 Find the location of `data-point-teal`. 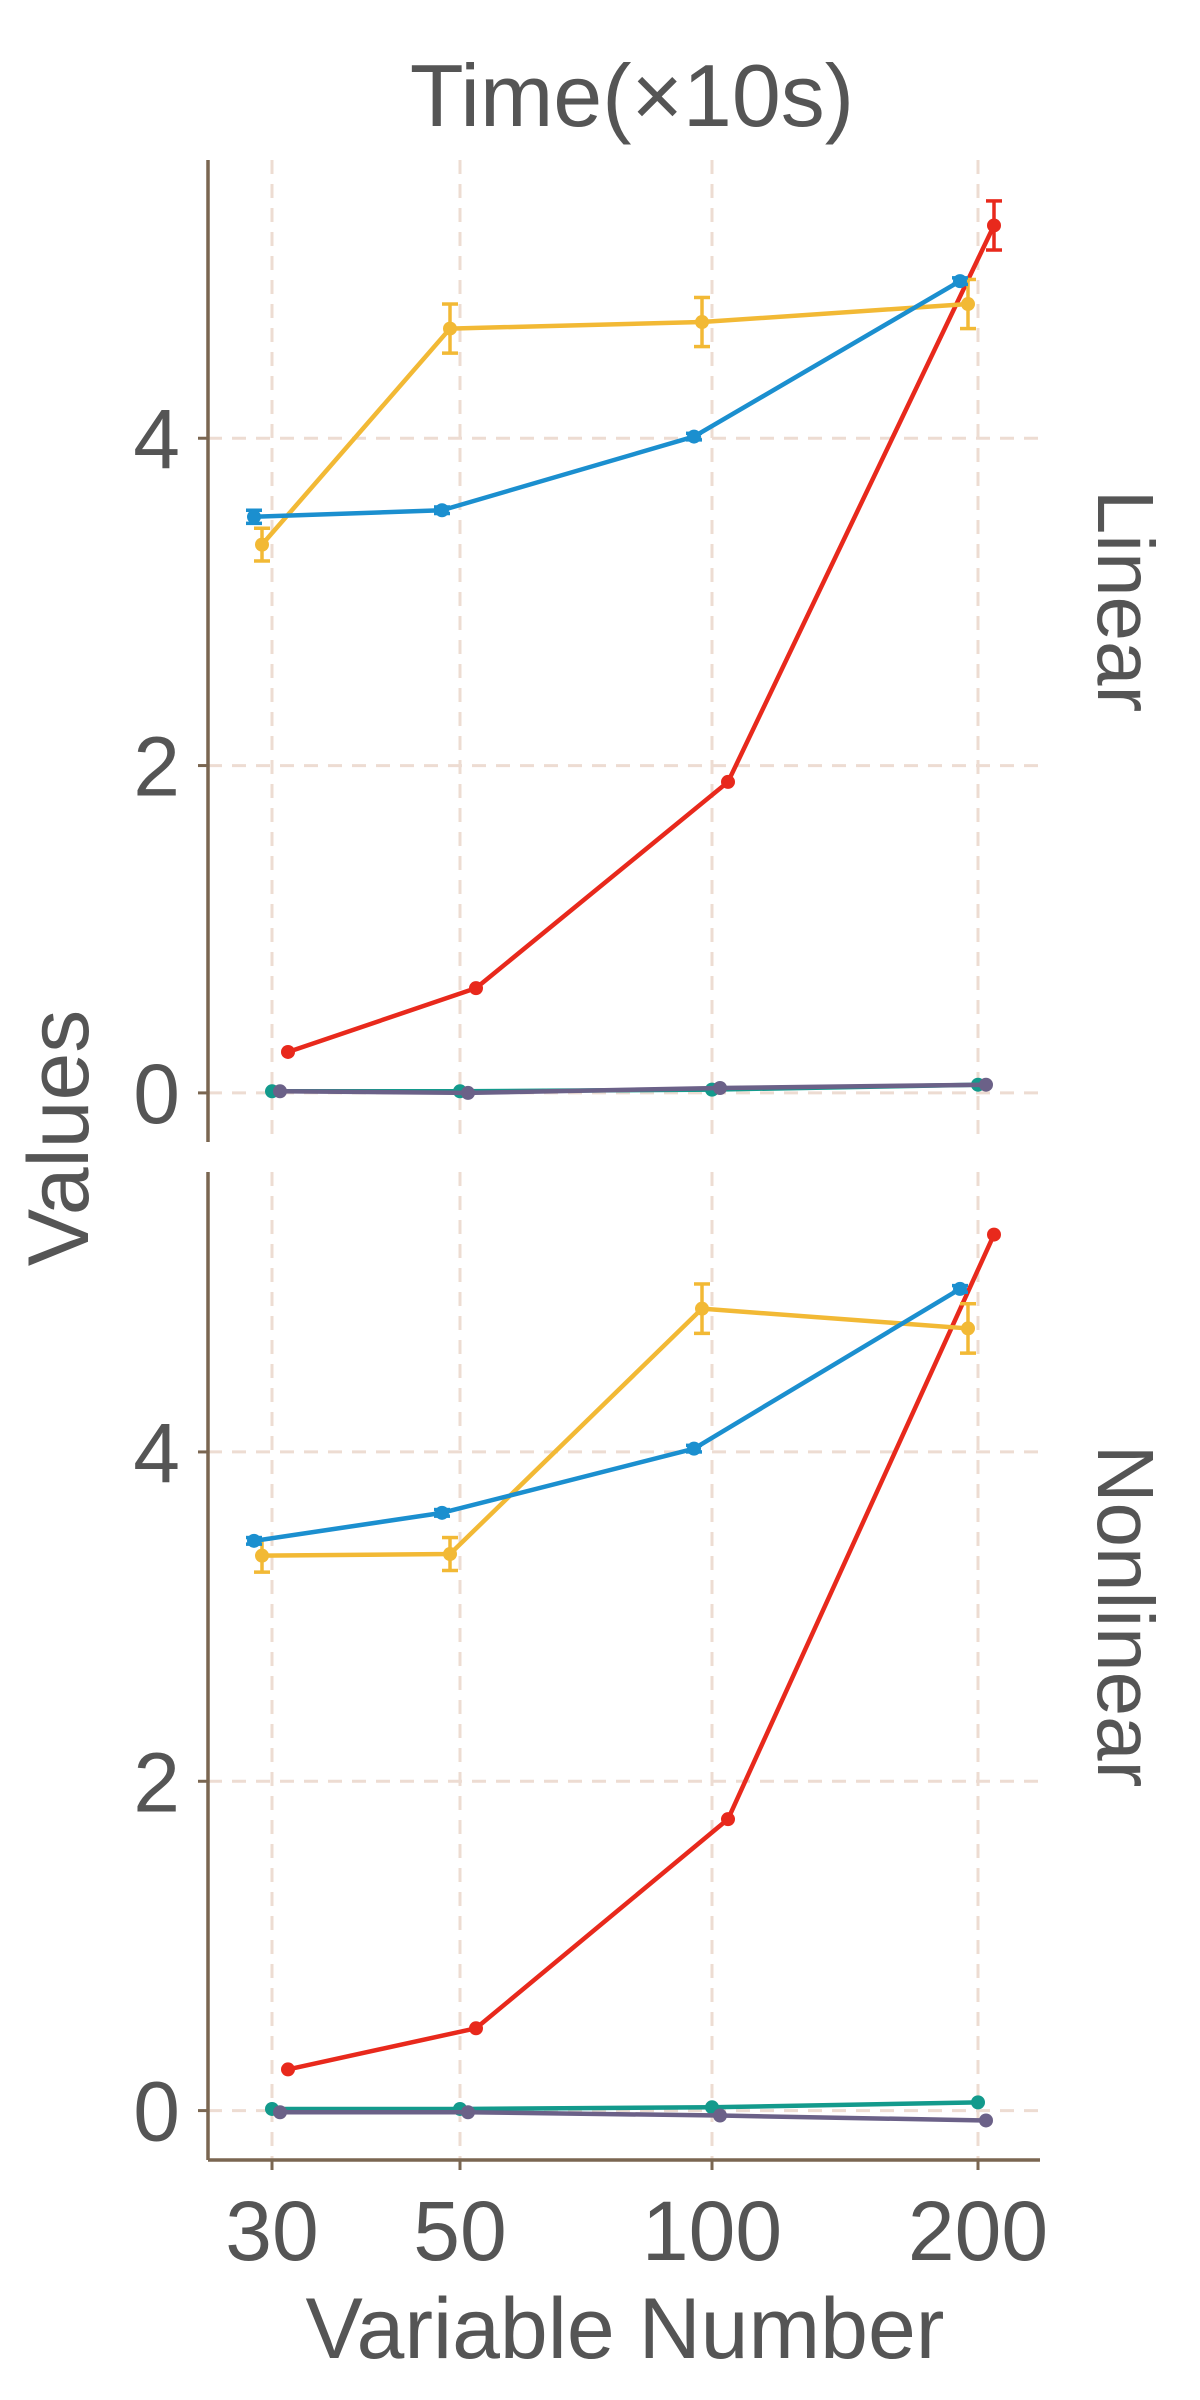

data-point-teal is located at coordinates (978, 2102).